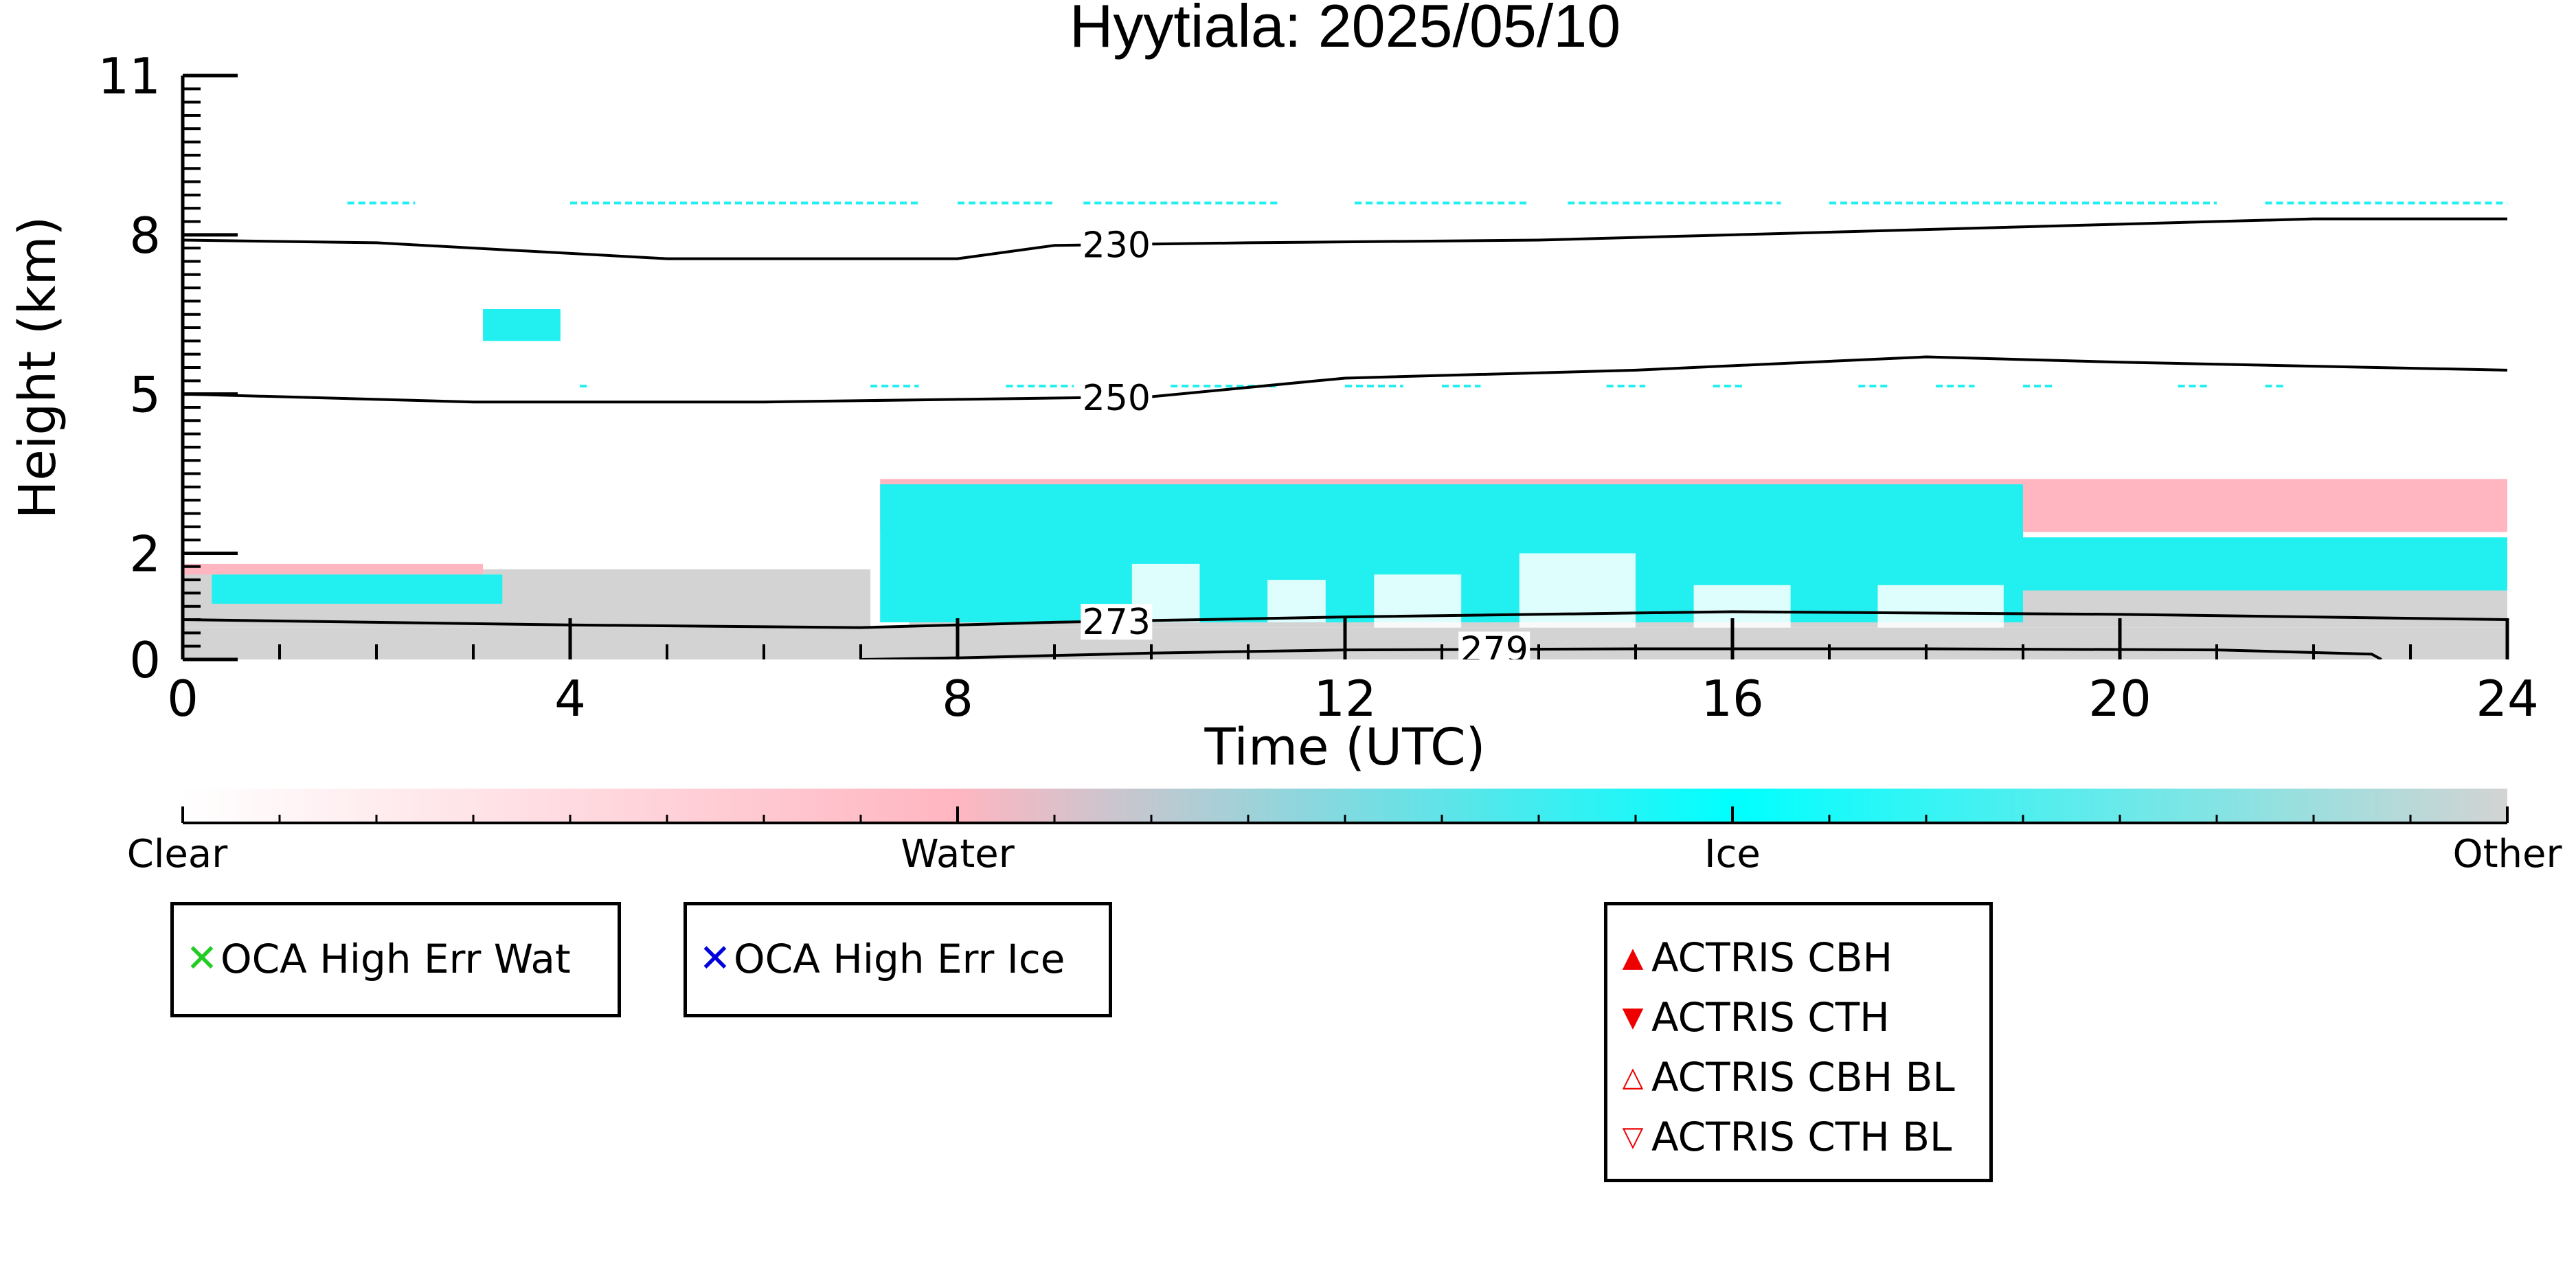  Describe the element at coordinates (145, 395) in the screenshot. I see `y-tick-label: 5` at that location.